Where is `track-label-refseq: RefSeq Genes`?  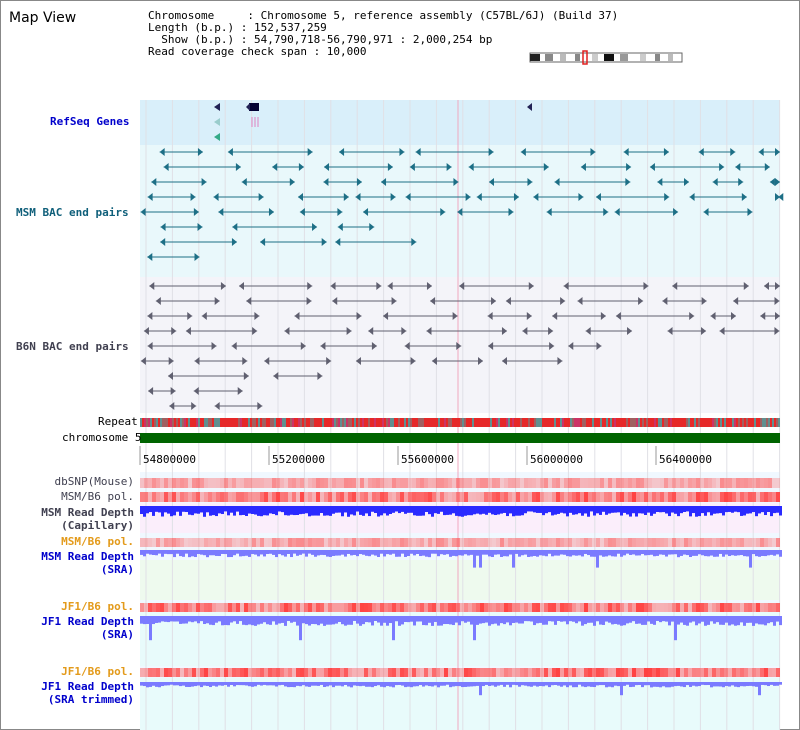 track-label-refseq: RefSeq Genes is located at coordinates (90, 121).